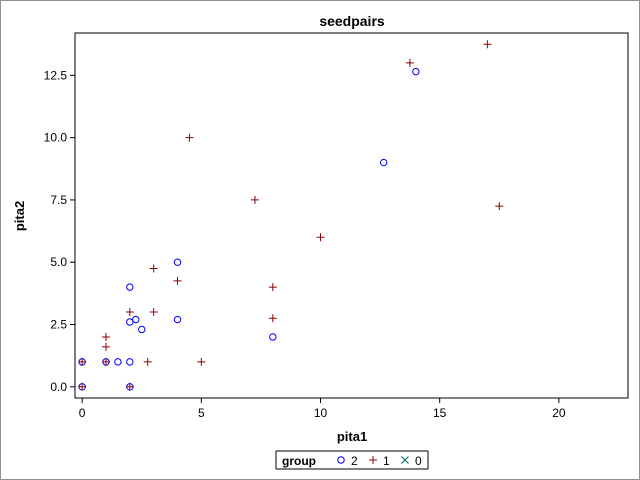 The height and width of the screenshot is (480, 640). I want to click on legend-label-1: 1, so click(386, 461).